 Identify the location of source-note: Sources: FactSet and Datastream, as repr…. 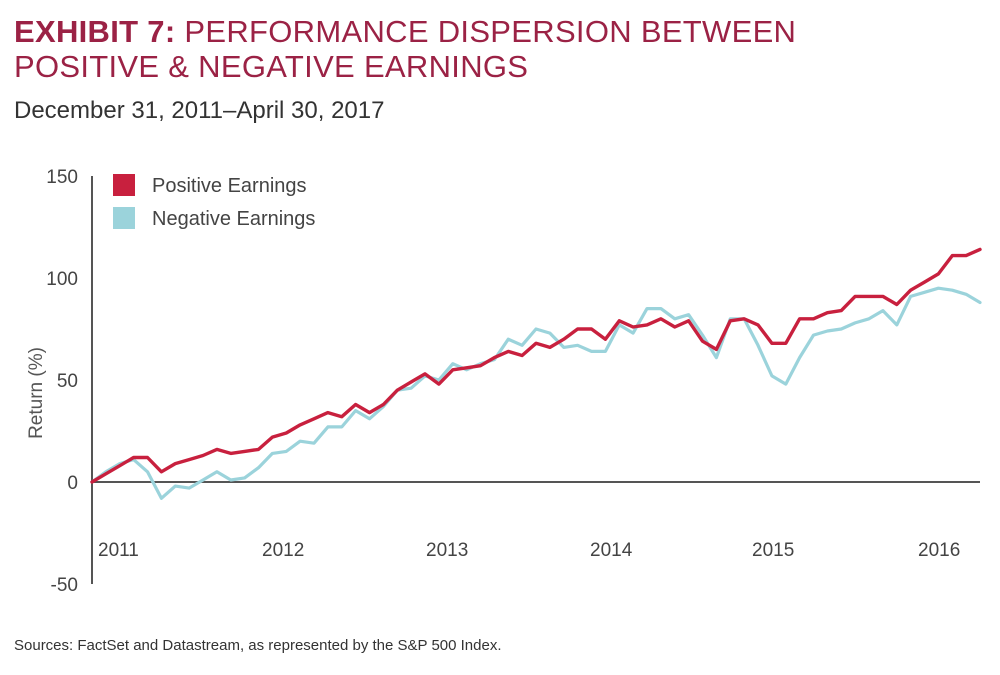
(258, 645).